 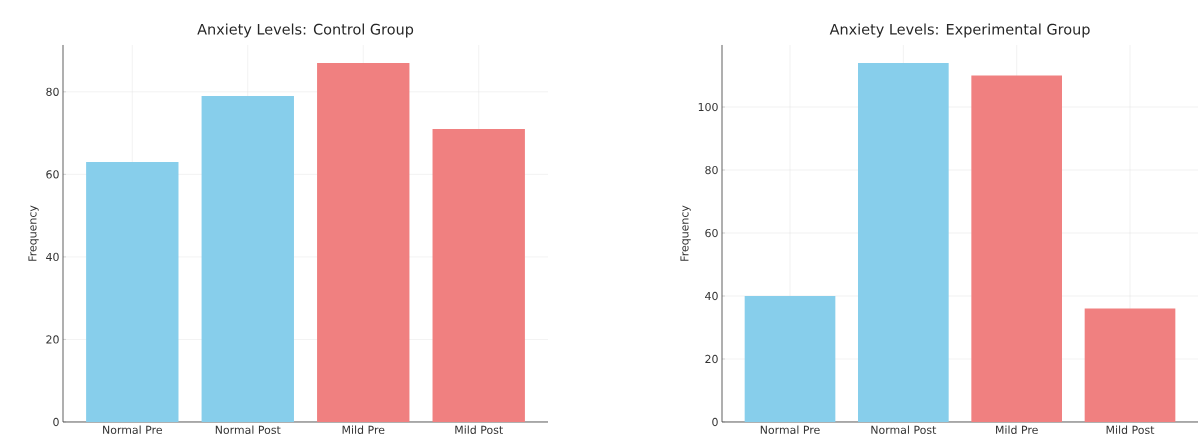 I want to click on y-tick-label: 100, so click(x=708, y=107).